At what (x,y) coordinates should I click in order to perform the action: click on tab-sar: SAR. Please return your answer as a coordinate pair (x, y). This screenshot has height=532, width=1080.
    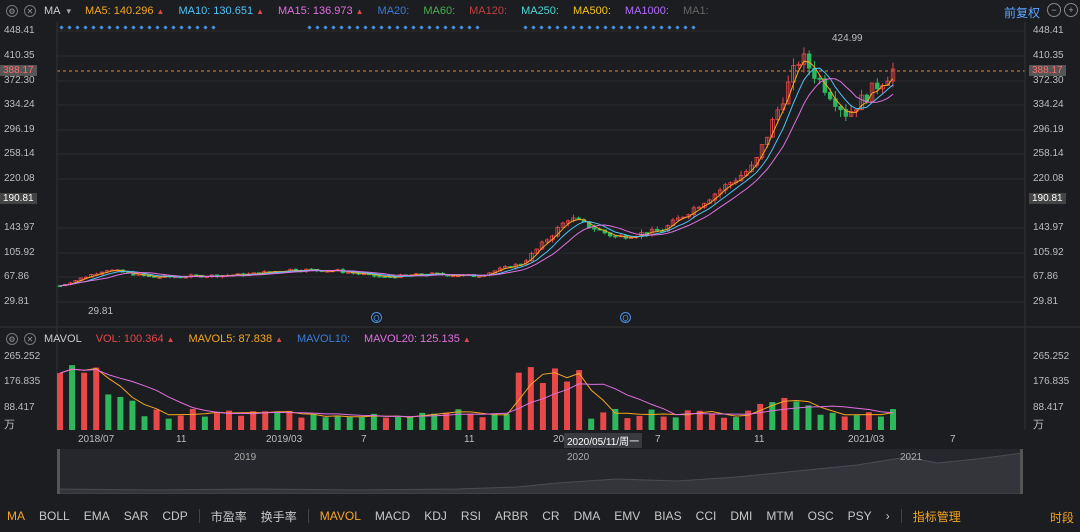
    Looking at the image, I should click on (136, 516).